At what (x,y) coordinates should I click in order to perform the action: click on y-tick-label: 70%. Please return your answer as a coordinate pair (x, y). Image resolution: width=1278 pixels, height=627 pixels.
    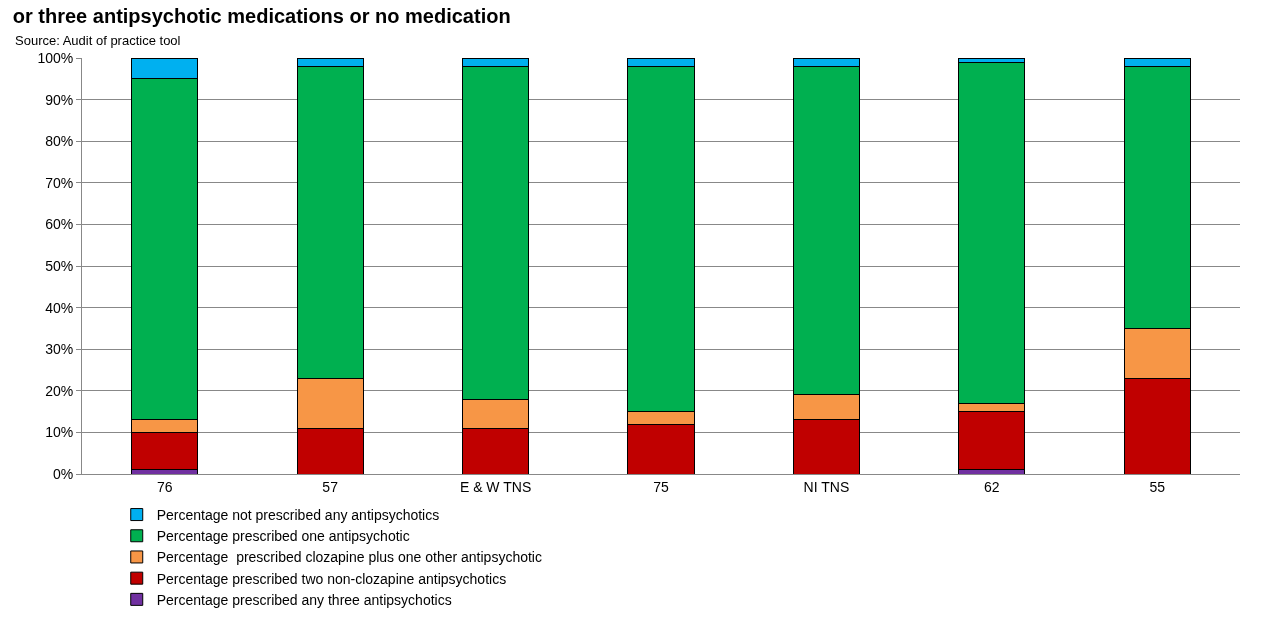
    Looking at the image, I should click on (59, 182).